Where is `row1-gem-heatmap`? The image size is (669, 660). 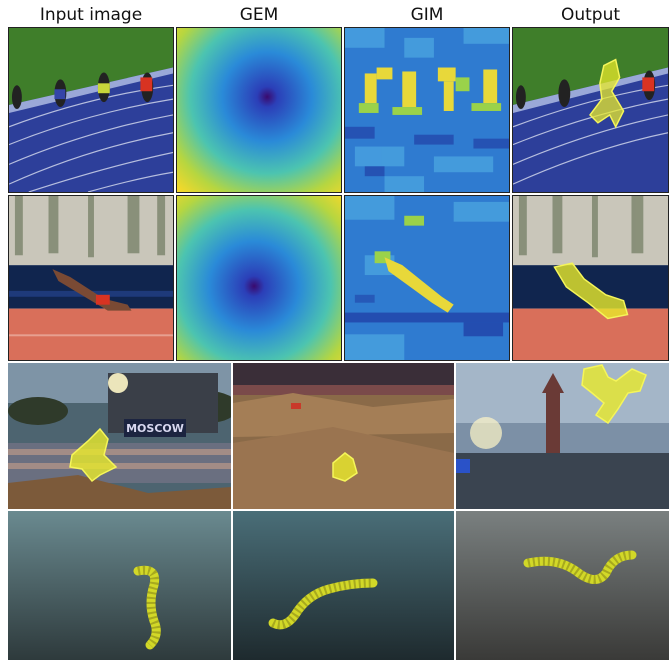 row1-gem-heatmap is located at coordinates (259, 110).